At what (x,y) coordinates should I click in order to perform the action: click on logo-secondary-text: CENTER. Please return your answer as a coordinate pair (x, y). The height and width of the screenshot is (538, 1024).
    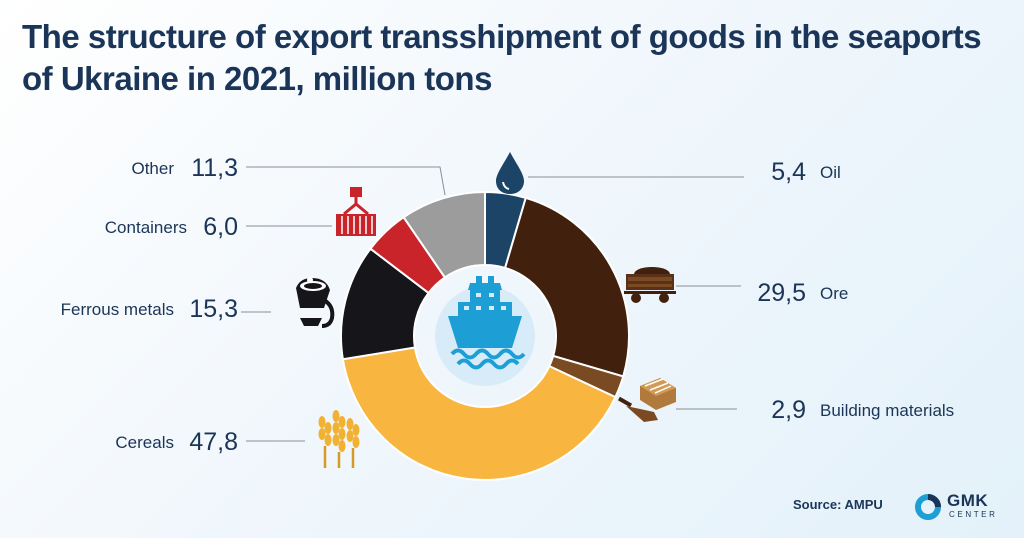
    Looking at the image, I should click on (973, 514).